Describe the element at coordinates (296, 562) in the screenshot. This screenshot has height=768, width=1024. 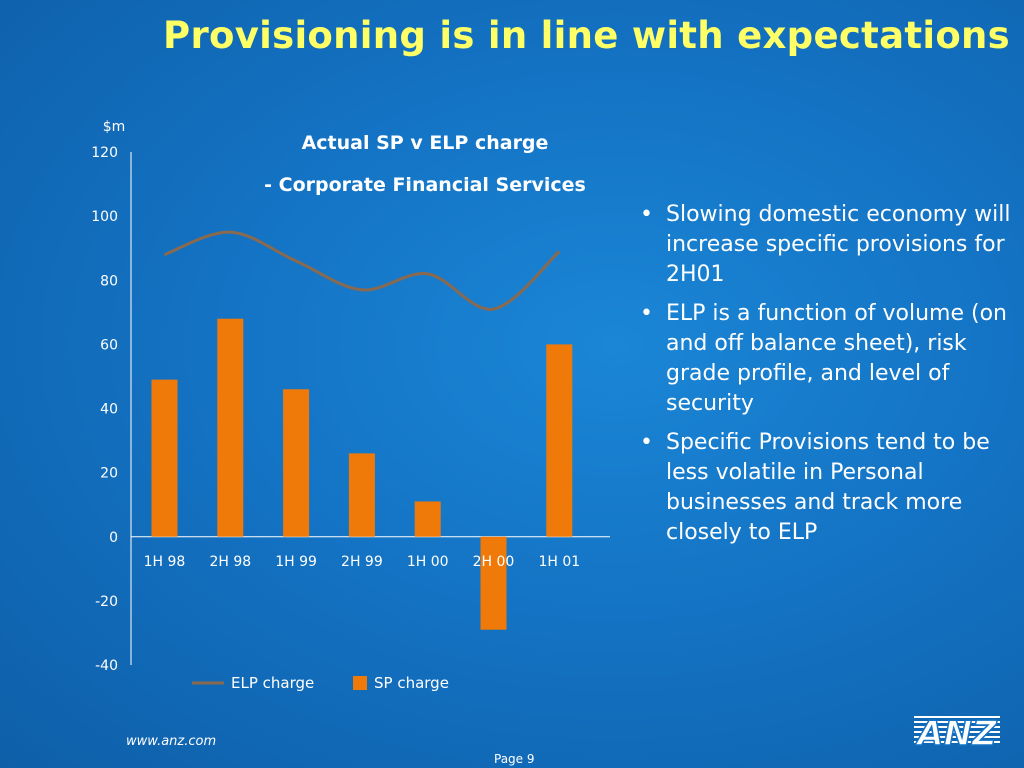
I see `x-tick-label: 1H 99` at that location.